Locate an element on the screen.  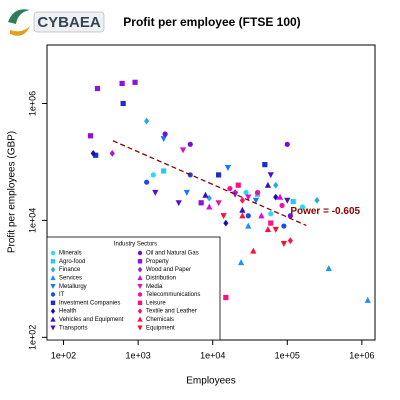
legend-label: Finance is located at coordinates (70, 270).